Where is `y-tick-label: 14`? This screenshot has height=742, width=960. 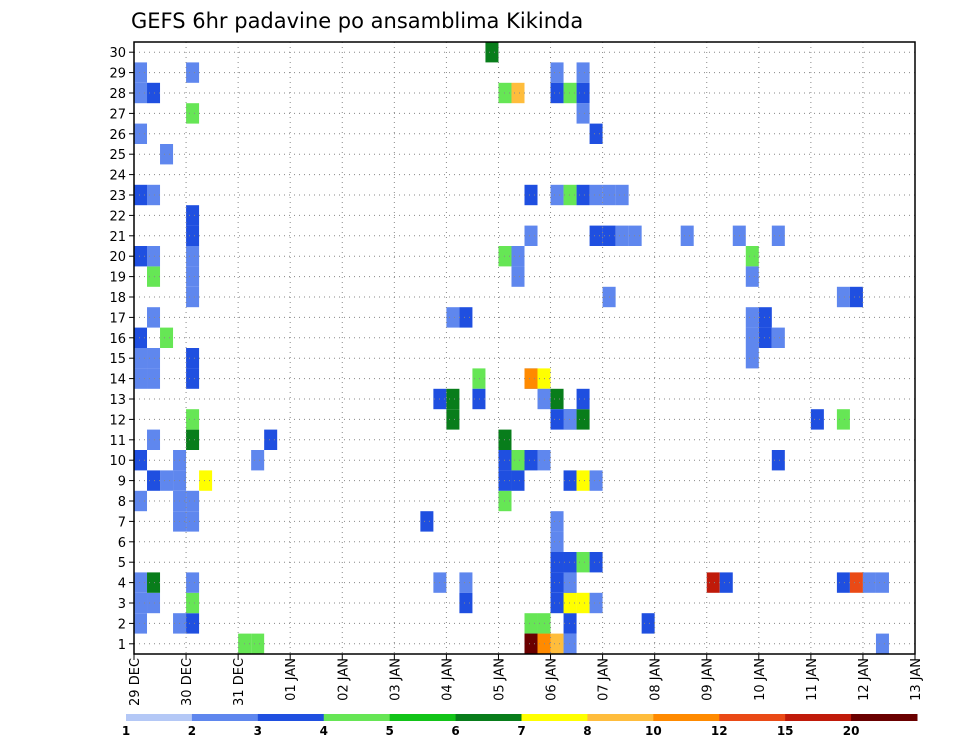 y-tick-label: 14 is located at coordinates (117, 380).